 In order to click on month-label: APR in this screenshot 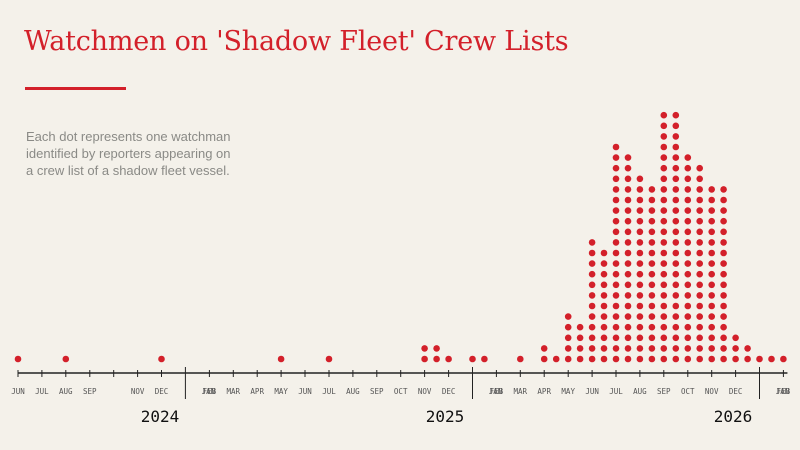, I will do `click(257, 391)`.